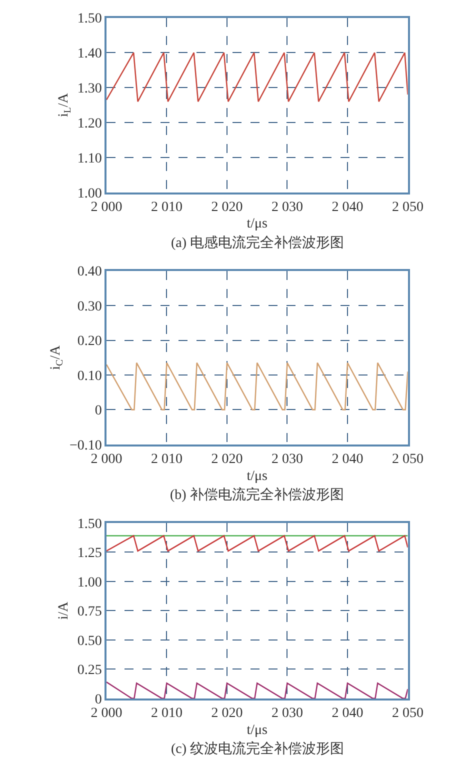  I want to click on y-tick-label: 1.25, so click(89, 554).